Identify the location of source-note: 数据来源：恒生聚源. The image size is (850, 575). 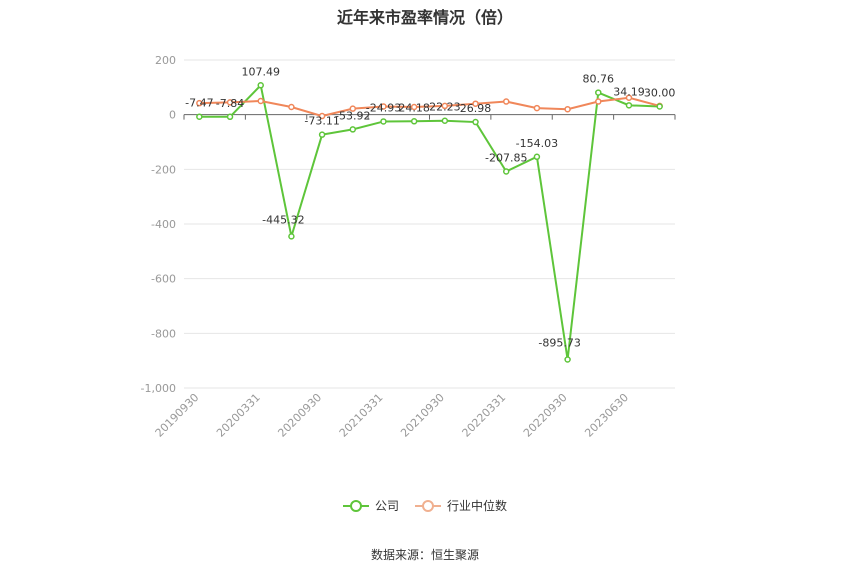
(424, 555).